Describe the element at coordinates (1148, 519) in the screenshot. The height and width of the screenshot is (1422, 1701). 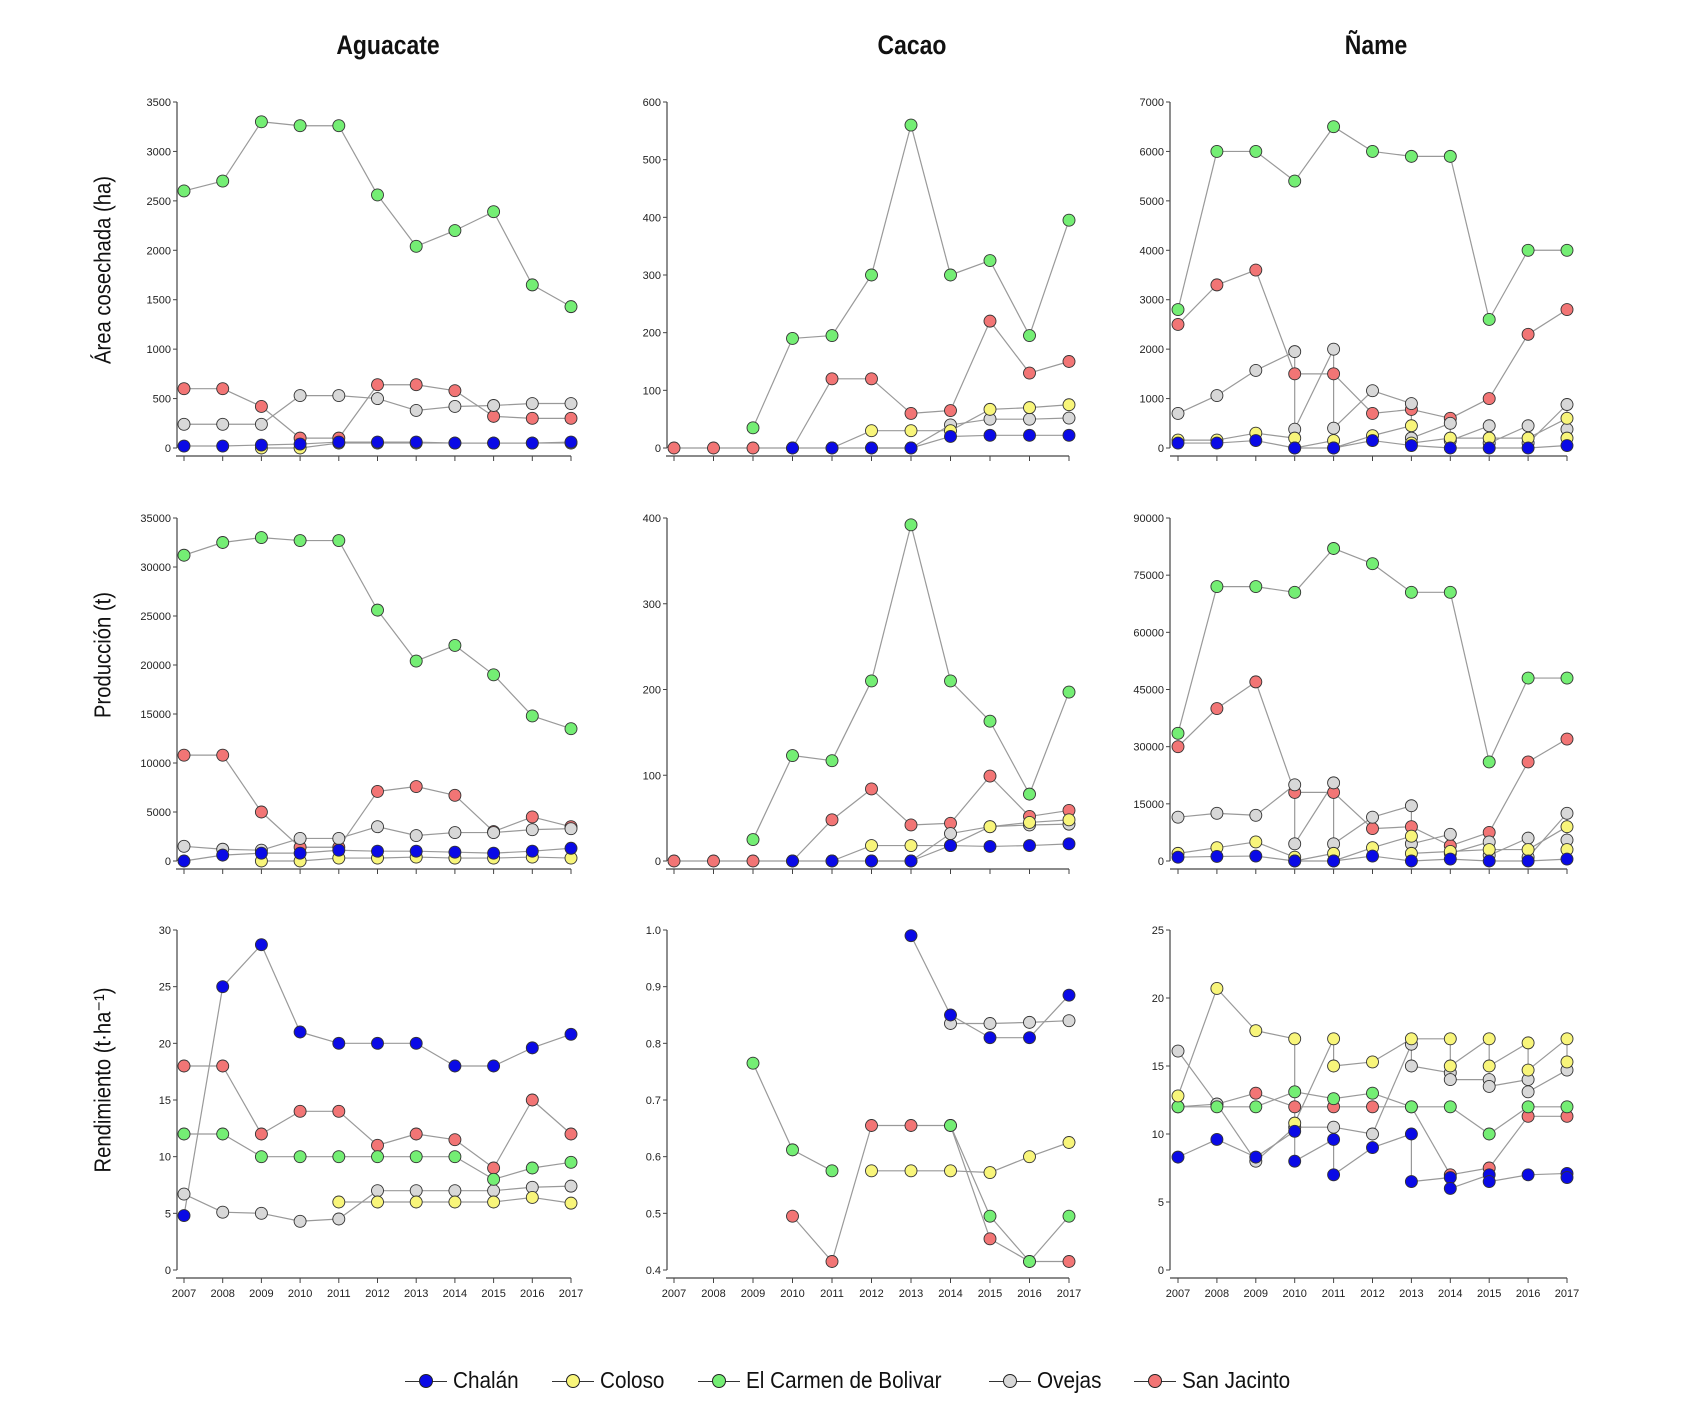
I see `y-tick-label: 90000` at that location.